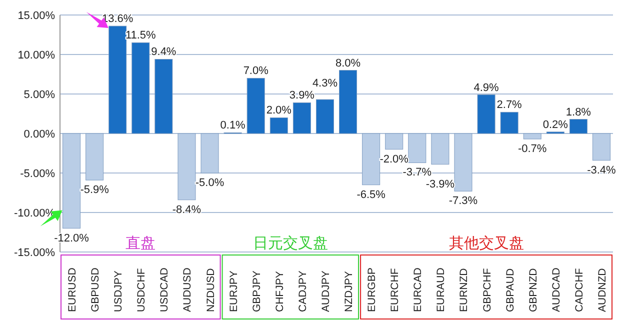 The image size is (627, 322). What do you see at coordinates (187, 210) in the screenshot?
I see `data-label: -8.4%` at bounding box center [187, 210].